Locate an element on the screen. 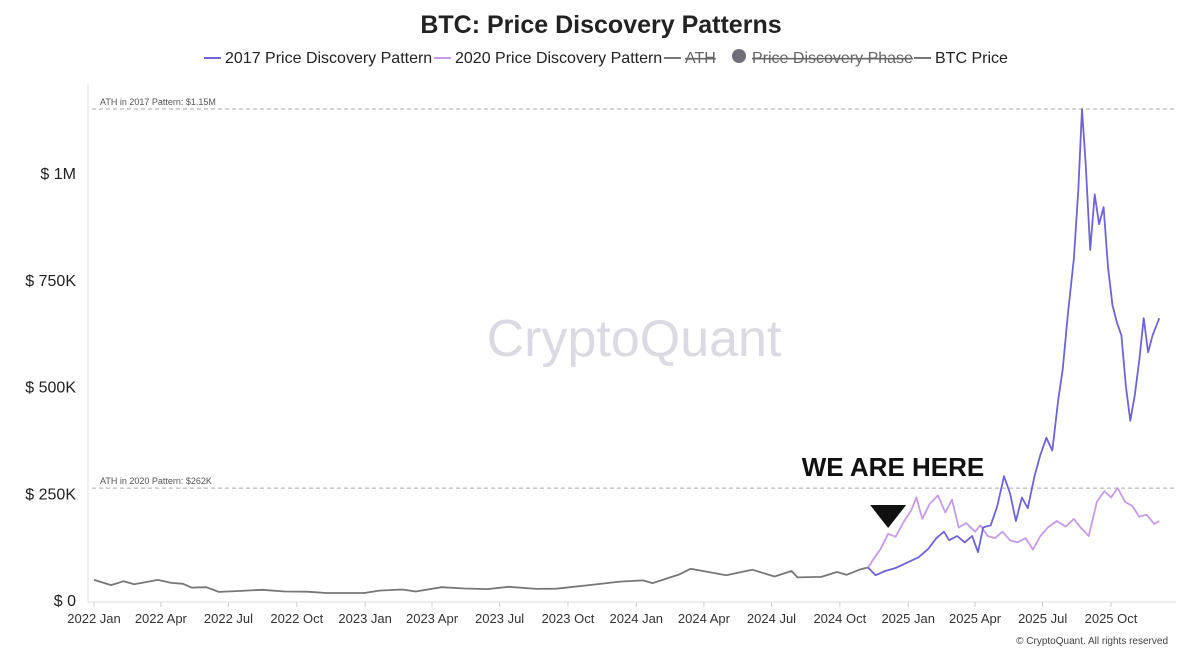 This screenshot has height=653, width=1200. x-tick-label: 2022 Apr is located at coordinates (161, 618).